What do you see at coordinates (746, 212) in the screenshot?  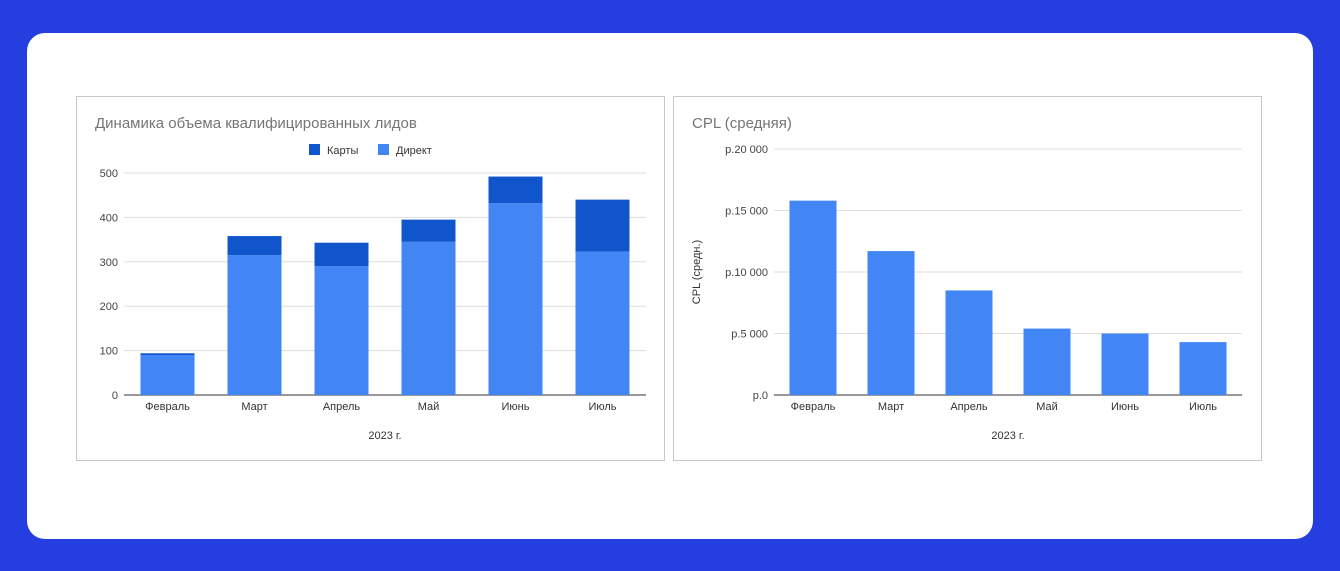 I see `cpl-y-tick-label: р.15 000` at bounding box center [746, 212].